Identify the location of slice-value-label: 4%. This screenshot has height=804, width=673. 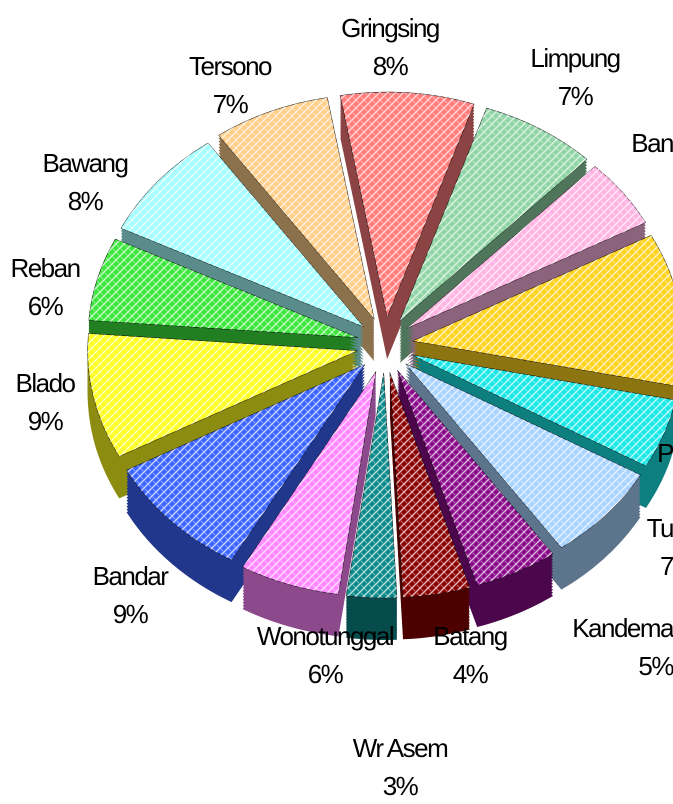
(471, 674).